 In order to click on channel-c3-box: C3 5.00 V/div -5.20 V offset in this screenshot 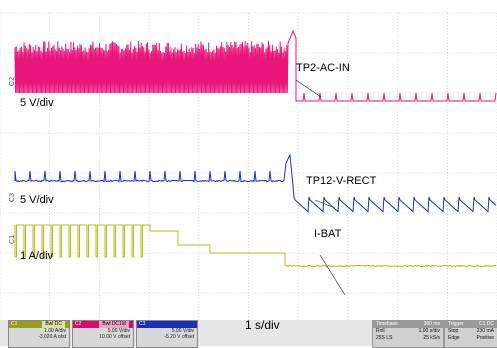, I will do `click(167, 334)`.